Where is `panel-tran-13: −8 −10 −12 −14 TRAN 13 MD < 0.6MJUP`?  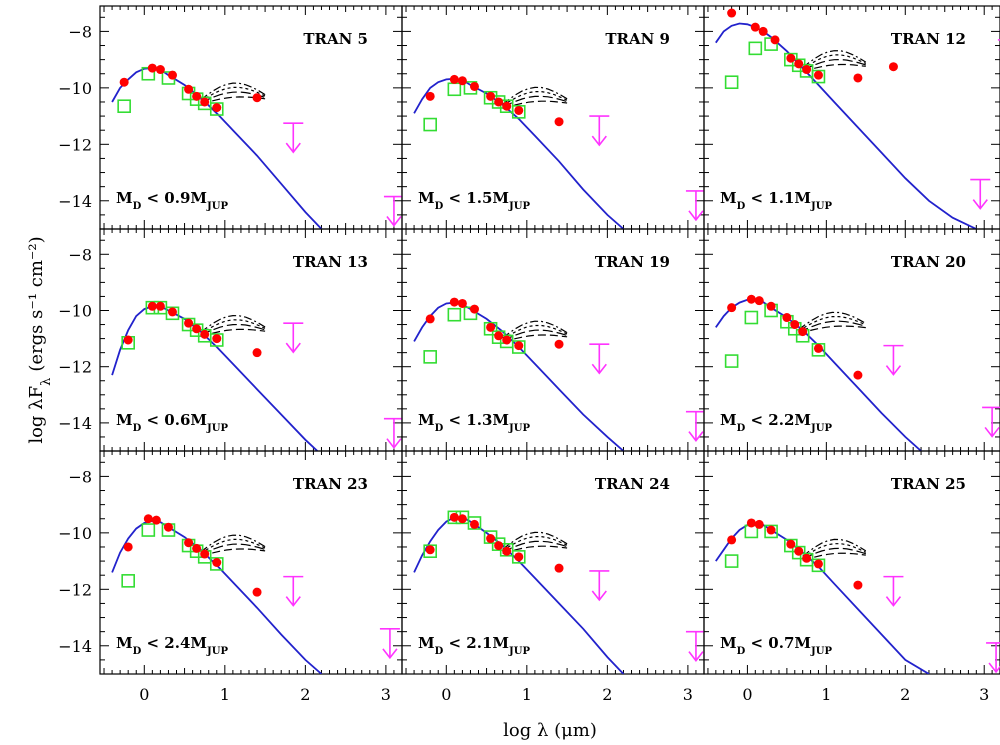 panel-tran-13: −8 −10 −12 −14 TRAN 13 MD < 0.6MJUP is located at coordinates (230, 340).